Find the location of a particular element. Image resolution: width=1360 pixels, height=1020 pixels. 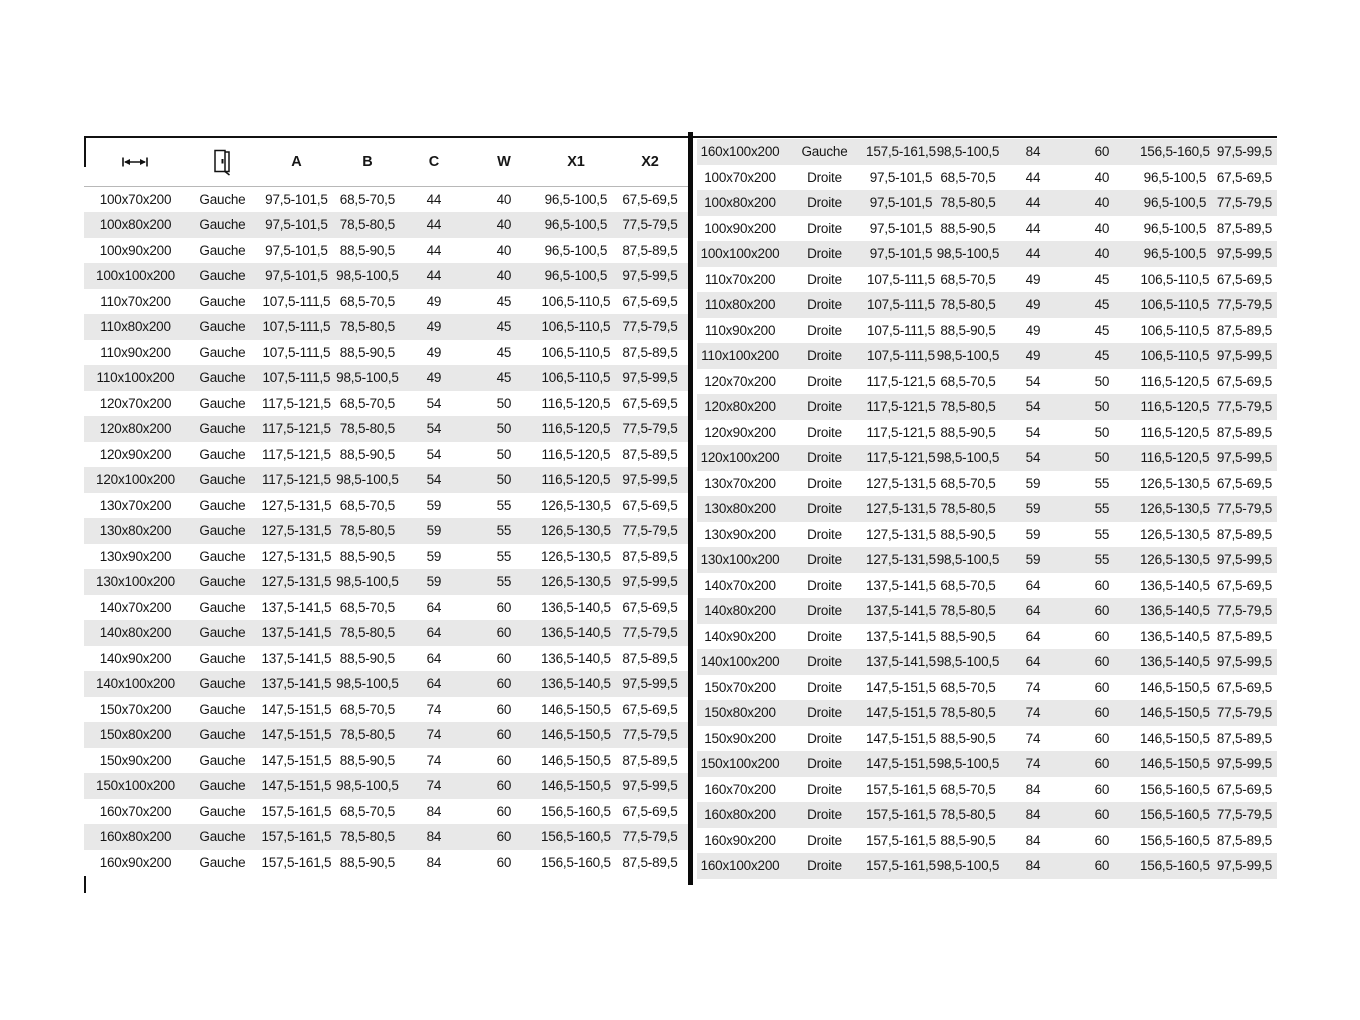

dimension-cell: 100x90x200 is located at coordinates (135, 250).